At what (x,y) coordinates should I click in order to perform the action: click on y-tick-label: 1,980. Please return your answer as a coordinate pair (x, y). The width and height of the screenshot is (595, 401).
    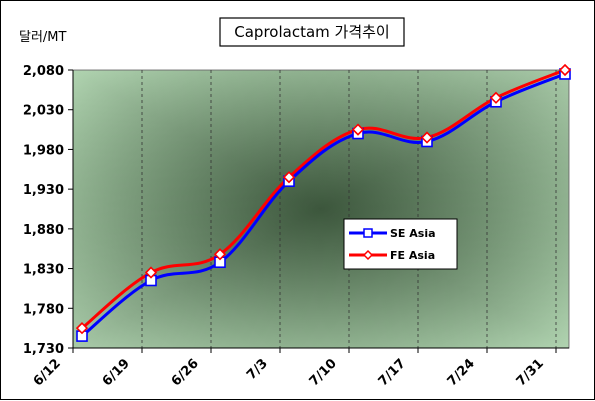
    Looking at the image, I should click on (43, 150).